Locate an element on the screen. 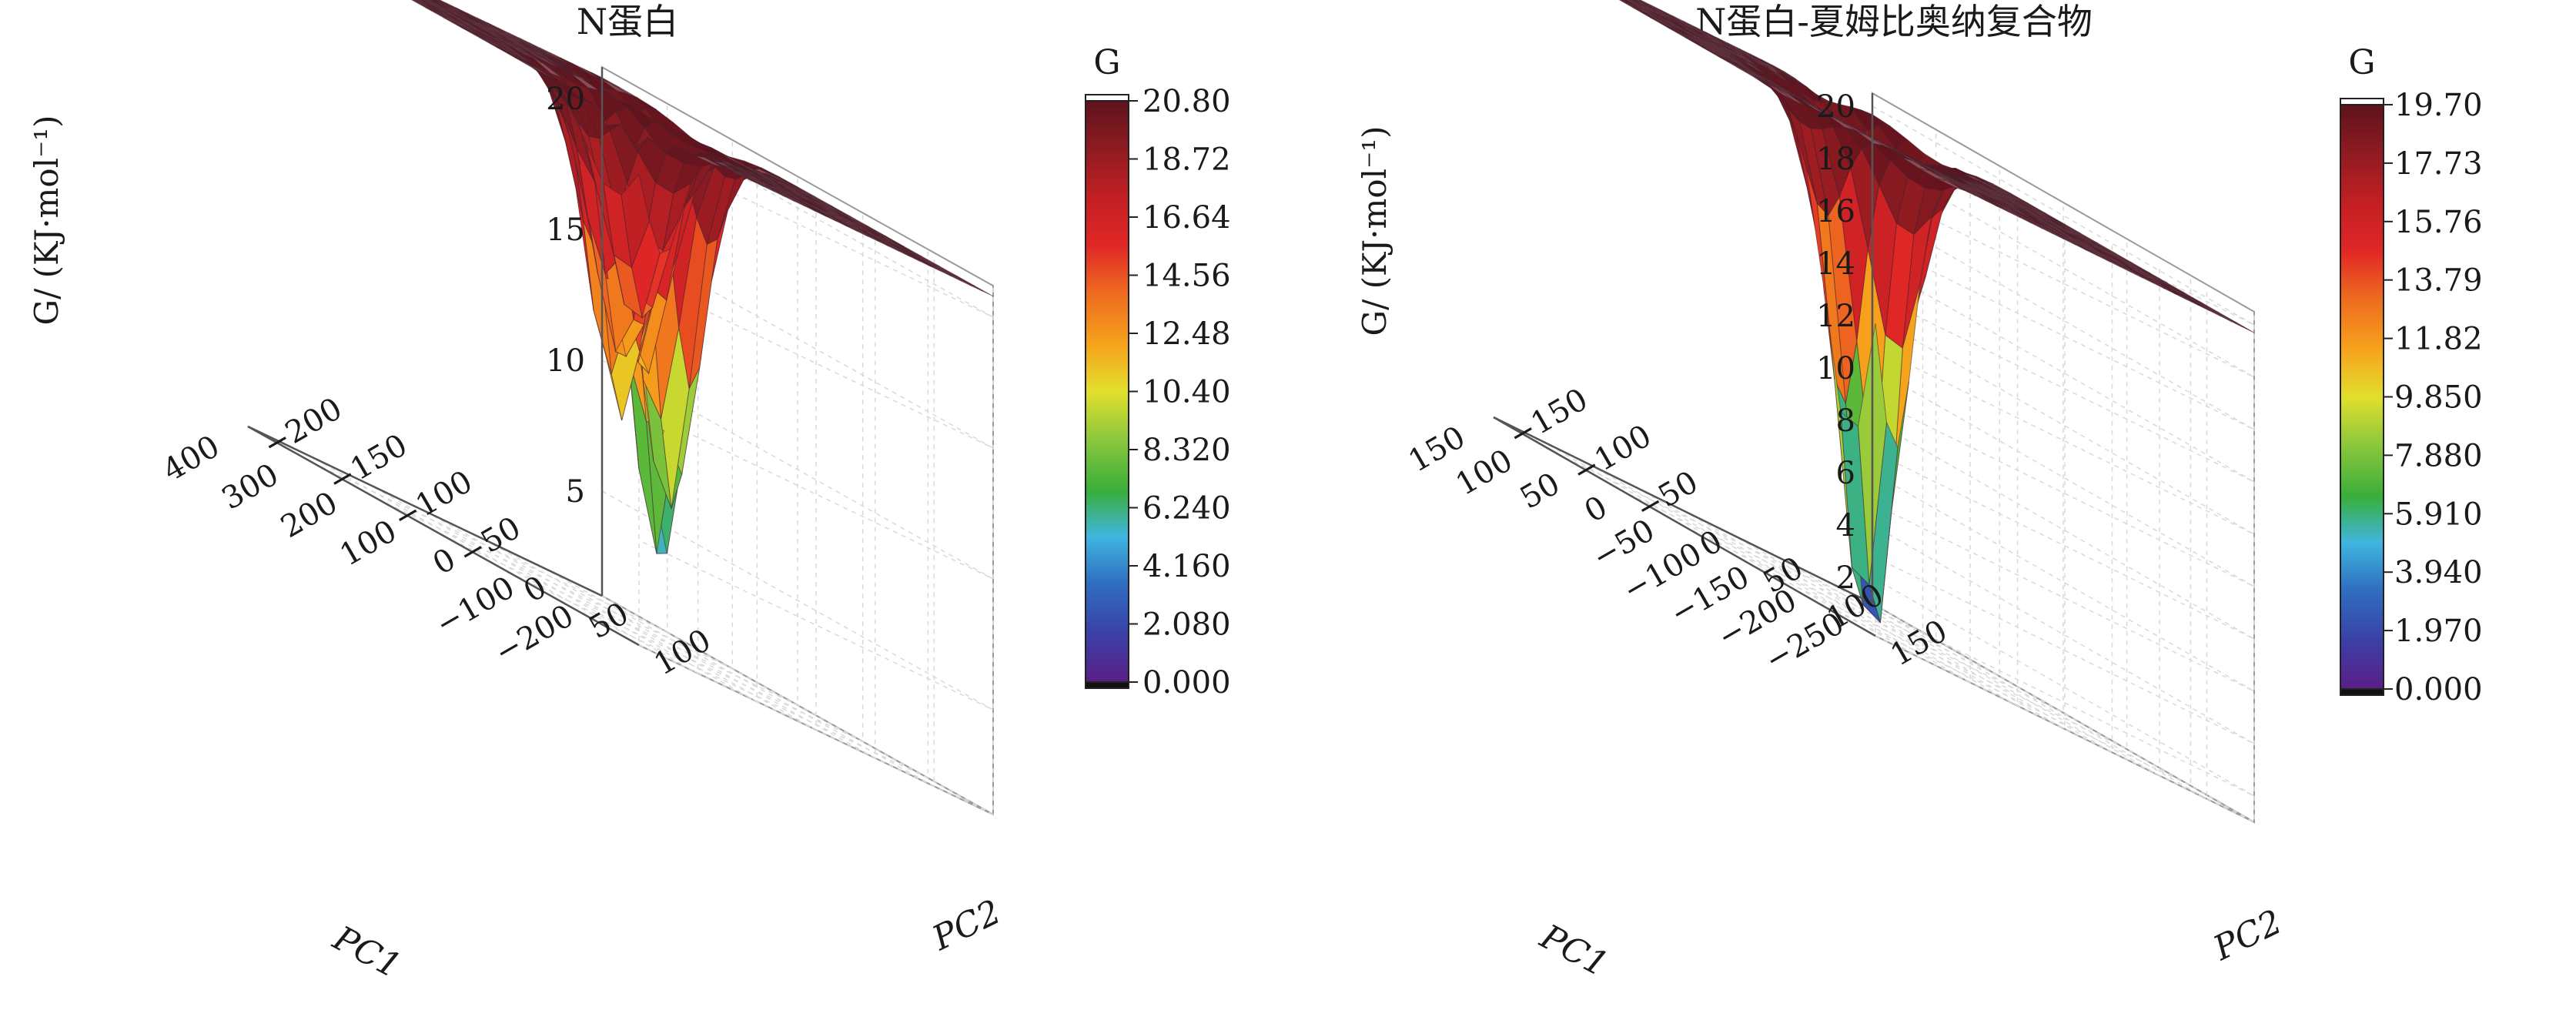 The width and height of the screenshot is (2576, 1010). z-tick-label: 14 is located at coordinates (1836, 264).